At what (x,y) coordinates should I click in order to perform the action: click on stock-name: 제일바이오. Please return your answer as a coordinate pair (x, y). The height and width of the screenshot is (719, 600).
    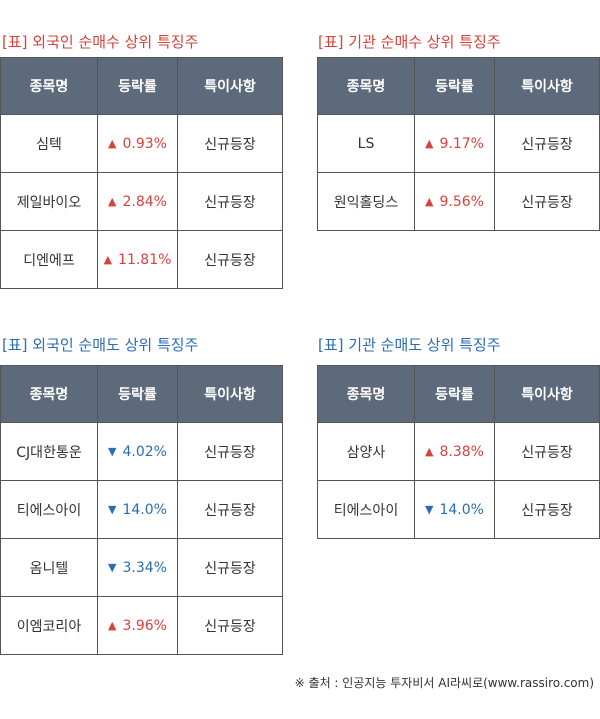
    Looking at the image, I should click on (49, 201).